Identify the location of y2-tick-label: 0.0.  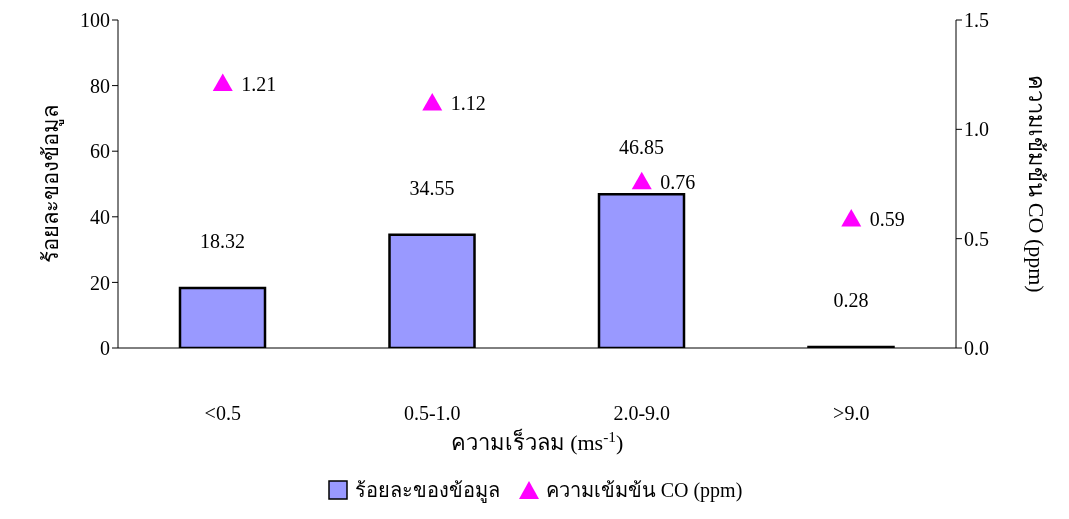
(976, 348).